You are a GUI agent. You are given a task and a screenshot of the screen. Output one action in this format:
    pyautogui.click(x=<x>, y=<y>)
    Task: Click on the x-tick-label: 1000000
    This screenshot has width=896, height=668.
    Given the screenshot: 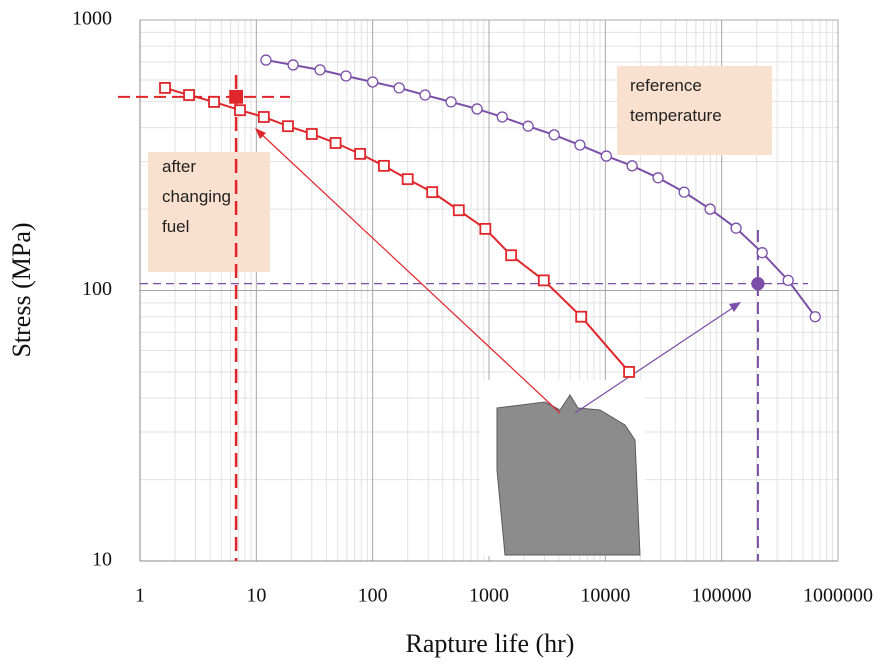 What is the action you would take?
    pyautogui.click(x=838, y=596)
    